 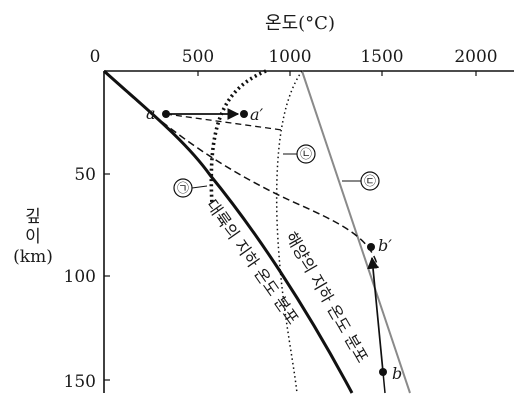 I want to click on point-b-label: b, so click(x=397, y=373).